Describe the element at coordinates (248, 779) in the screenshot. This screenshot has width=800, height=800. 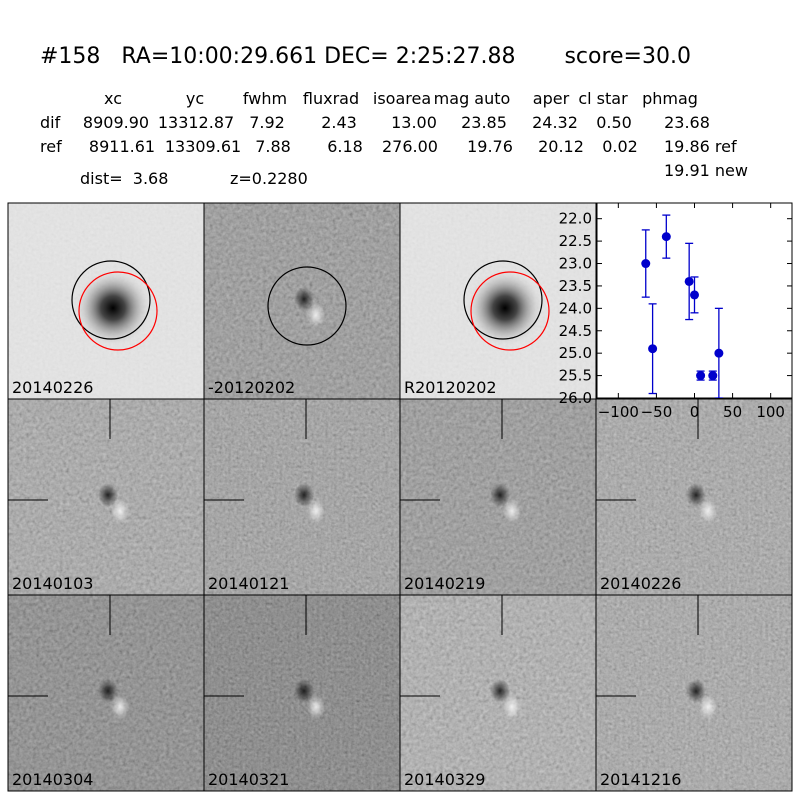
I see `panel-label: 20140321` at that location.